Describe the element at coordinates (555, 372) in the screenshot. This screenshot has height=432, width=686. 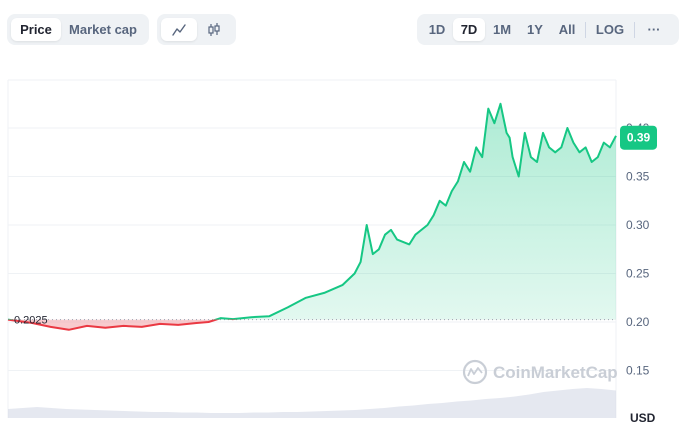
I see `watermark-text: CoinMarketCap` at that location.